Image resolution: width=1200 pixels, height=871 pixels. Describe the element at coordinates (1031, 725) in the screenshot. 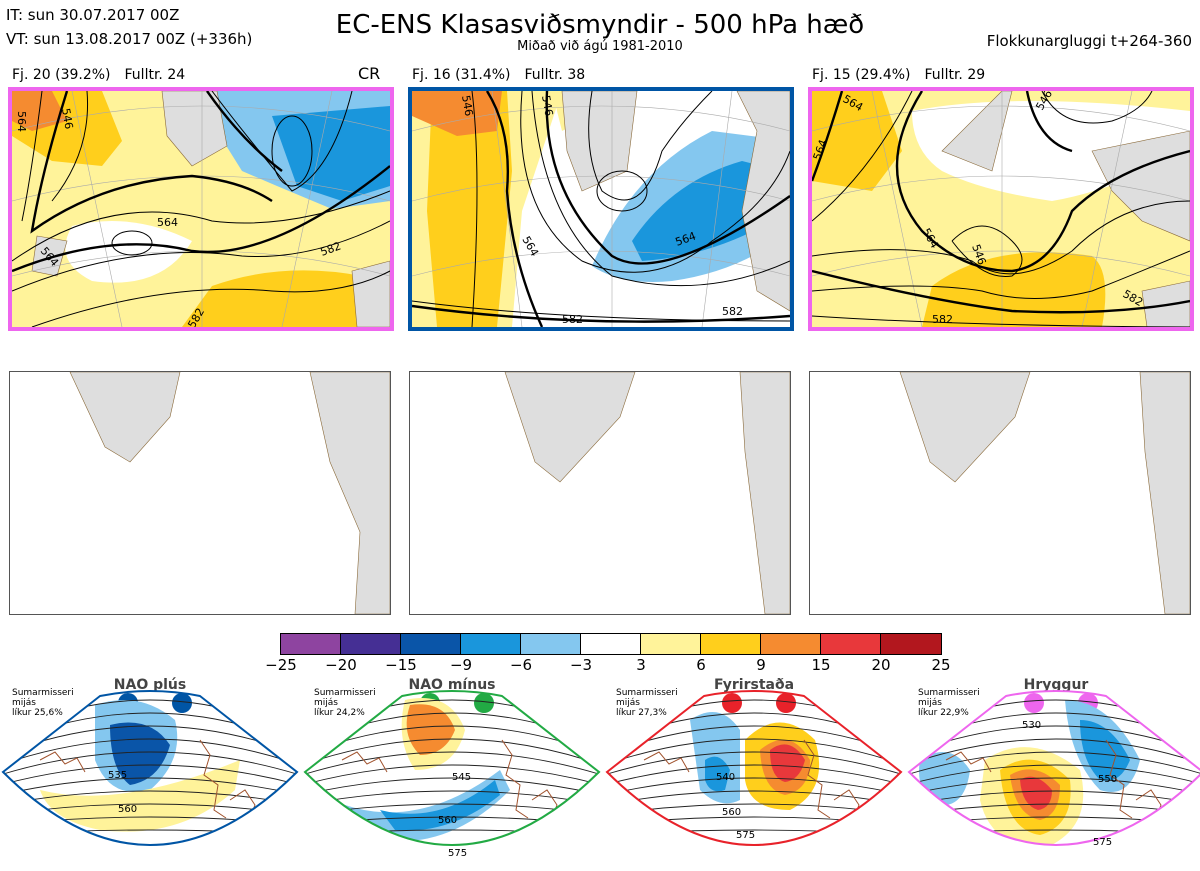

I see `regime-contour-label: 530` at that location.